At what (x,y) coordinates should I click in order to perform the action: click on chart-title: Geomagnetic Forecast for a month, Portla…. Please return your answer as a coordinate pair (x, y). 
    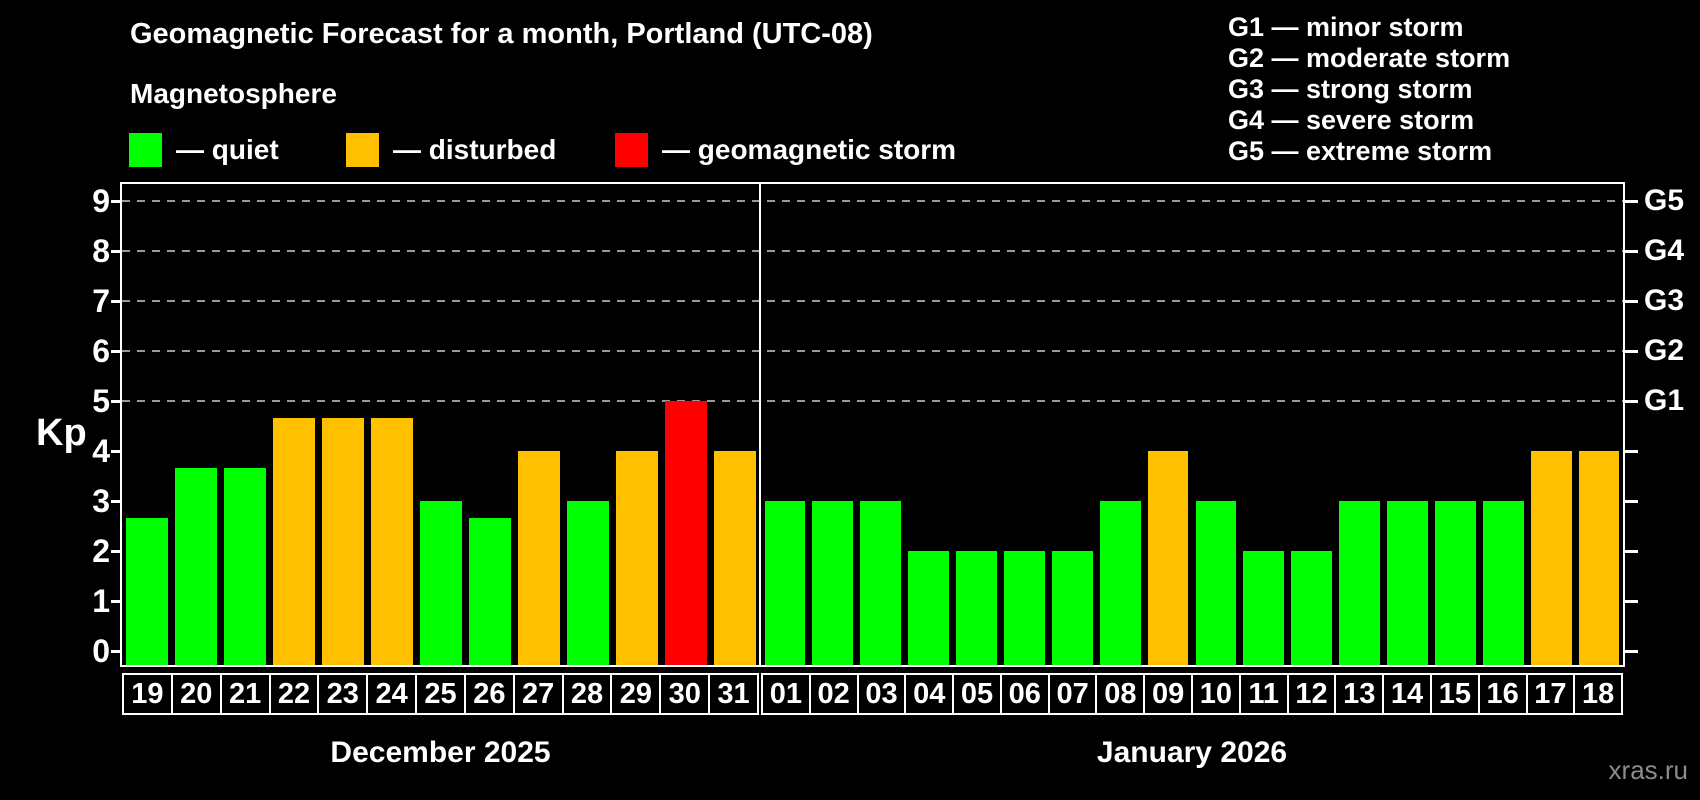
    Looking at the image, I should click on (501, 34).